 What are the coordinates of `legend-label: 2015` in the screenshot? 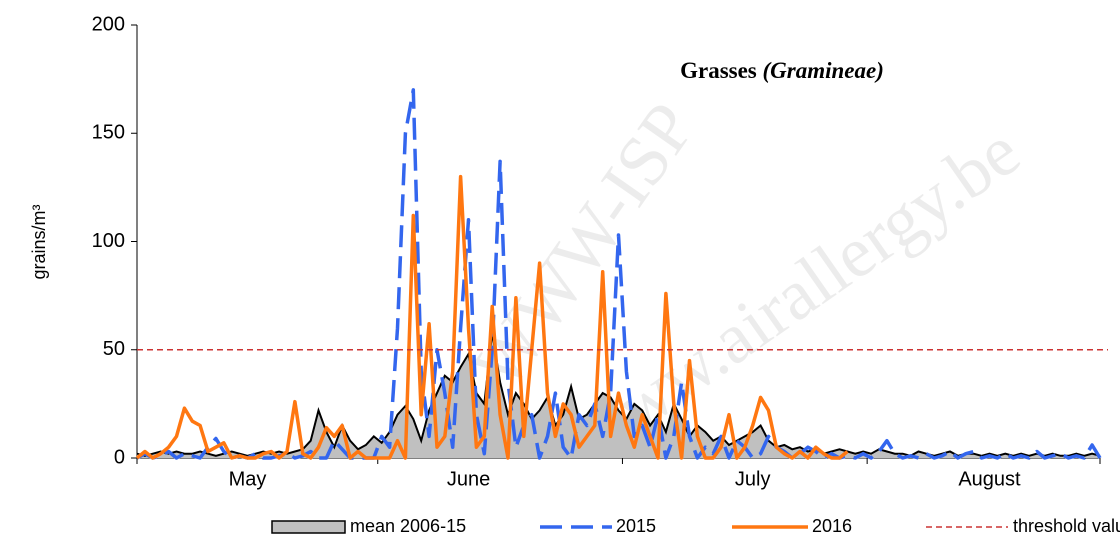 It's located at (636, 526).